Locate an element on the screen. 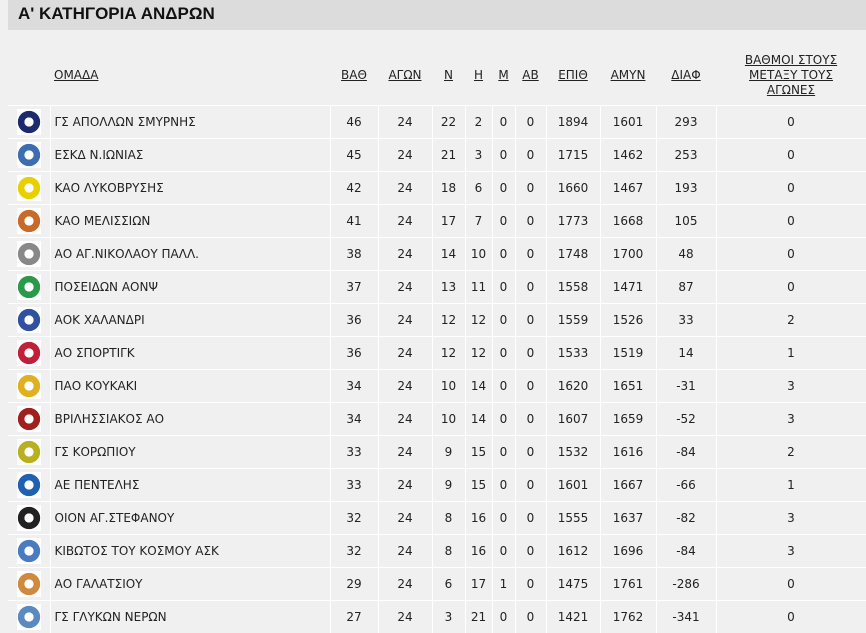  cell-l: 2 is located at coordinates (479, 122).